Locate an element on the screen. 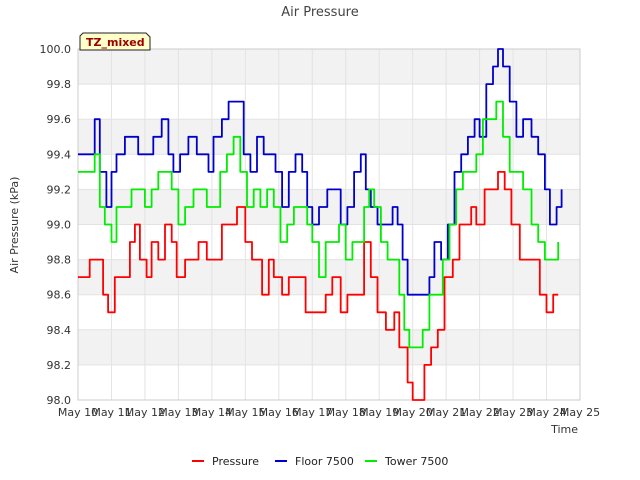  x-tick-label: May 15 is located at coordinates (245, 412).